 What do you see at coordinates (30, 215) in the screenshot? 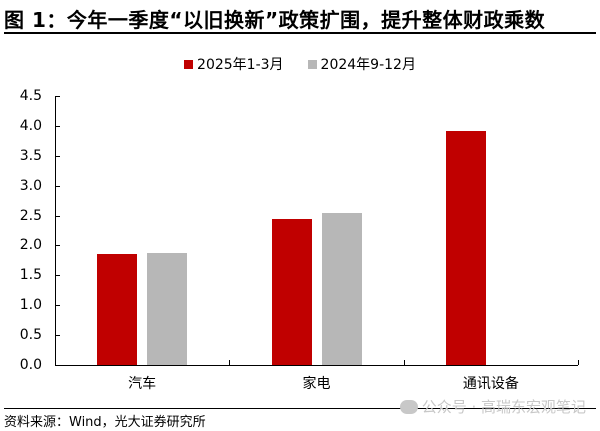
I see `y-tick-label: 2.5` at bounding box center [30, 215].